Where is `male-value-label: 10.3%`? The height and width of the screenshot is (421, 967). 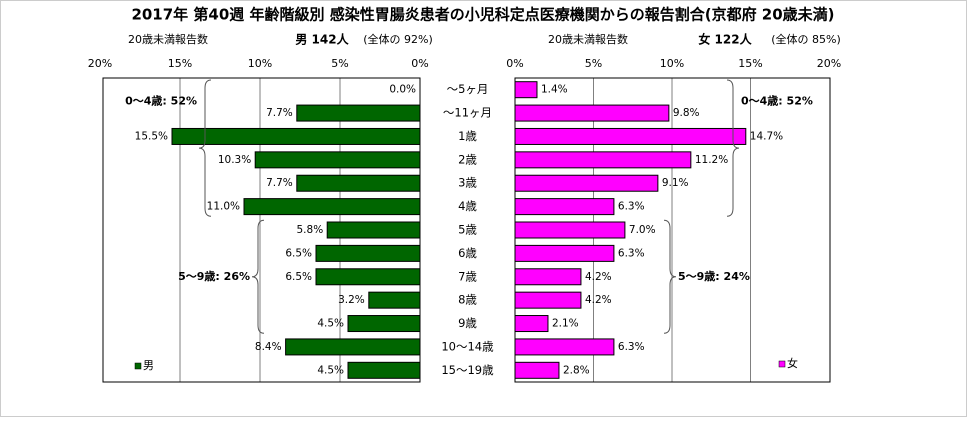
male-value-label: 10.3% is located at coordinates (234, 160).